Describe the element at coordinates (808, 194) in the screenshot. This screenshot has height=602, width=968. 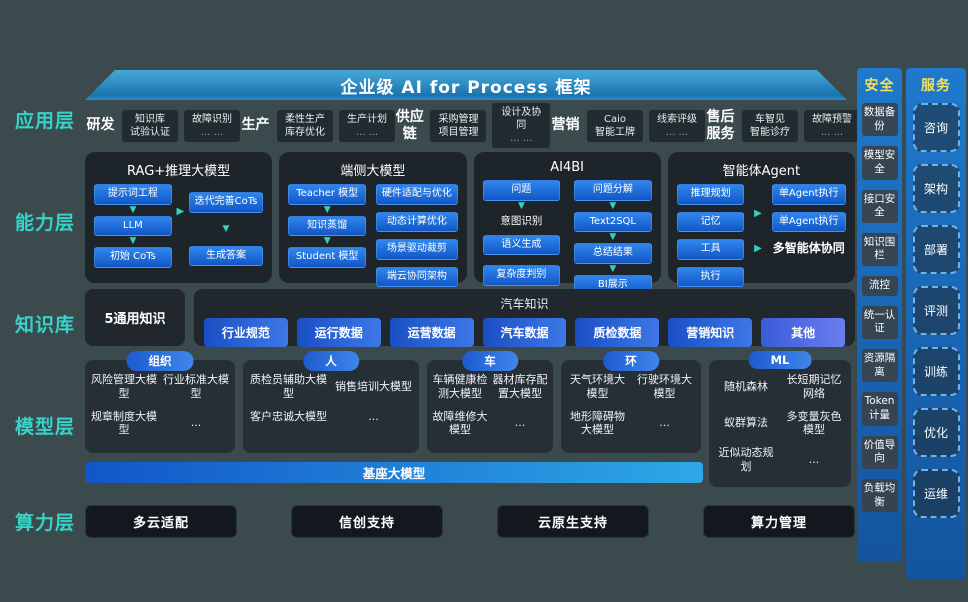
I see `agent-exec-box: 单Agent执行` at that location.